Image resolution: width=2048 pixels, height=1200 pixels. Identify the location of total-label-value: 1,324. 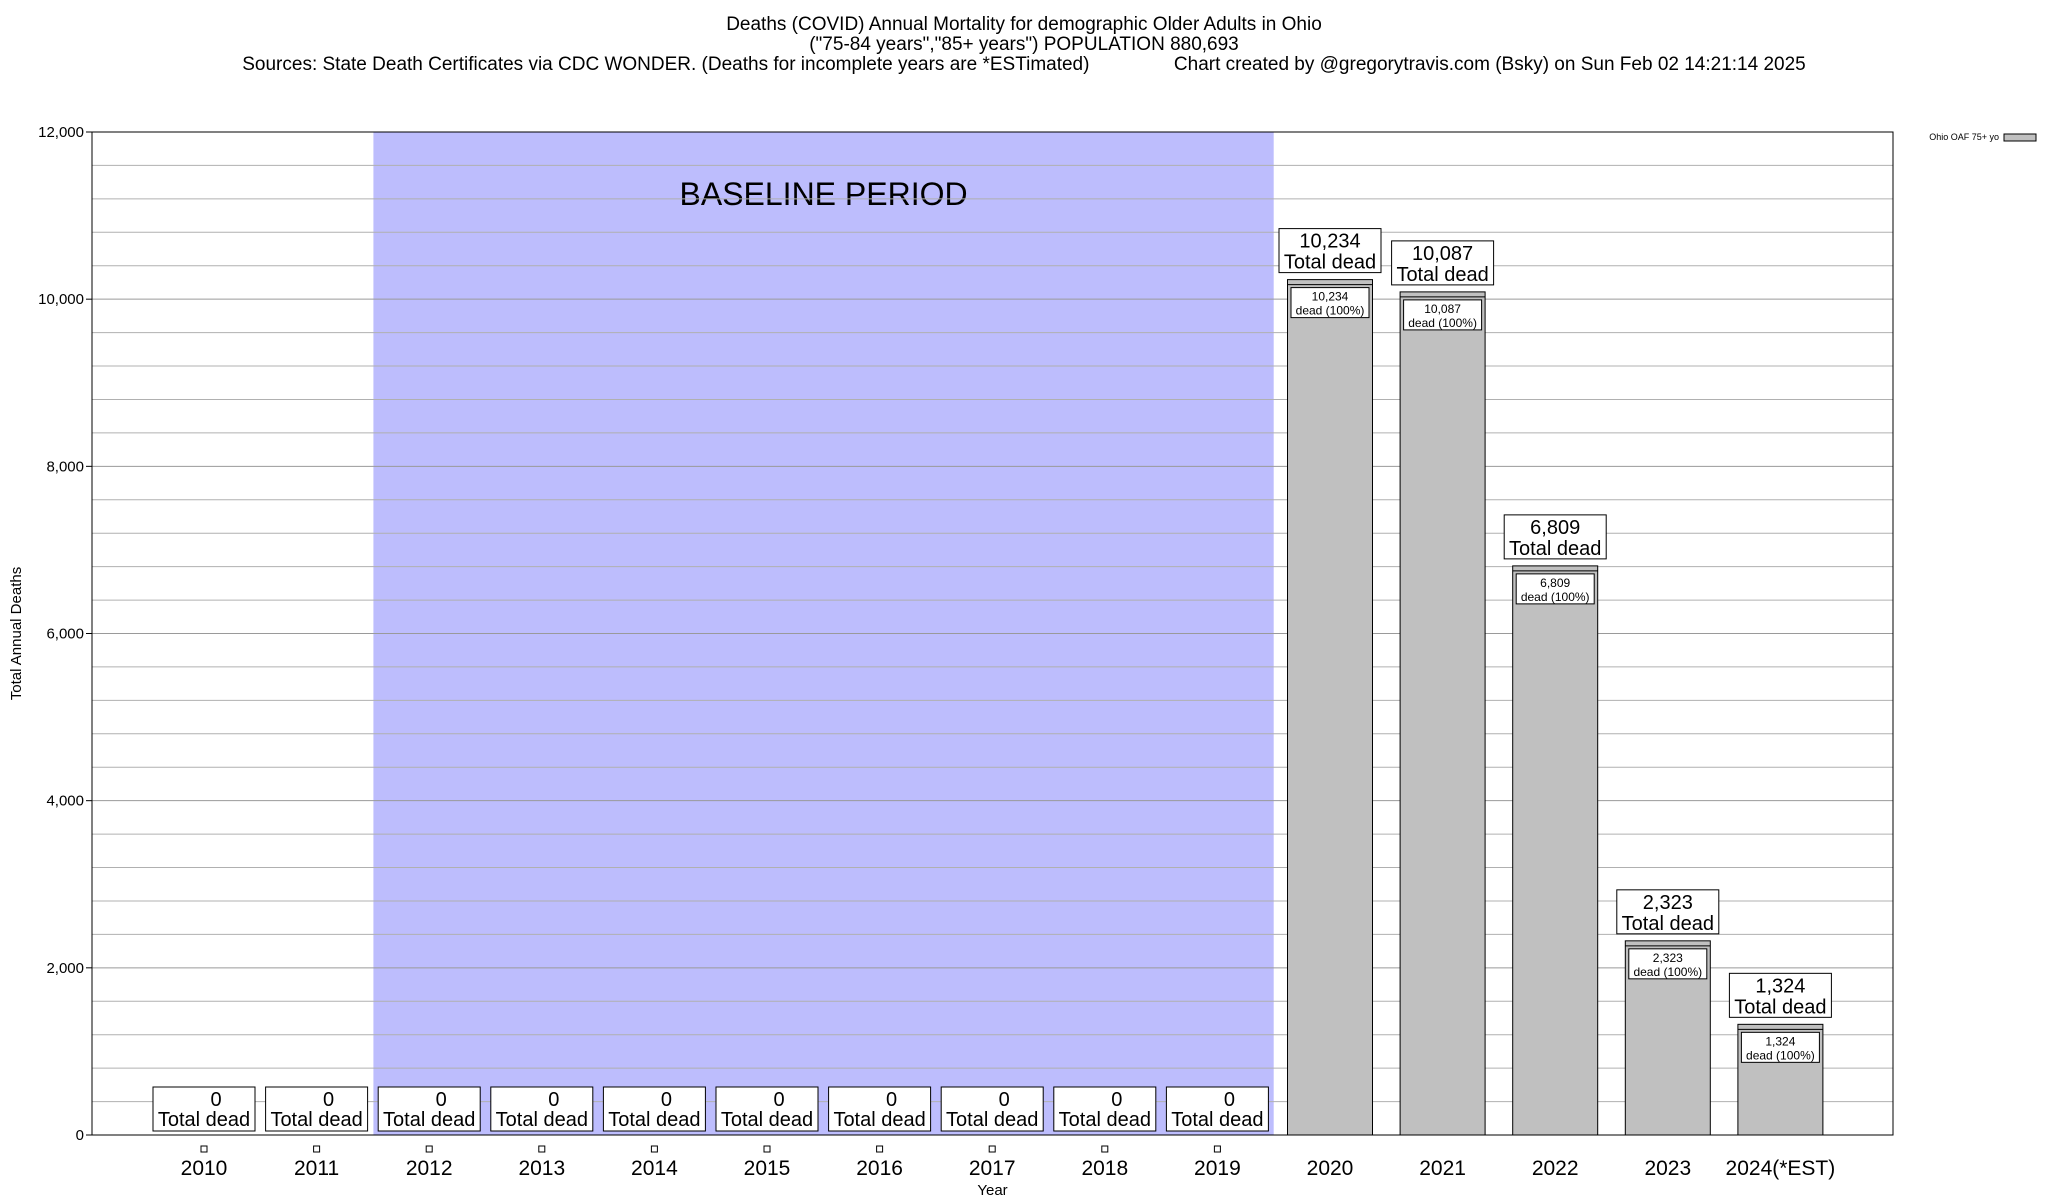
(1780, 986).